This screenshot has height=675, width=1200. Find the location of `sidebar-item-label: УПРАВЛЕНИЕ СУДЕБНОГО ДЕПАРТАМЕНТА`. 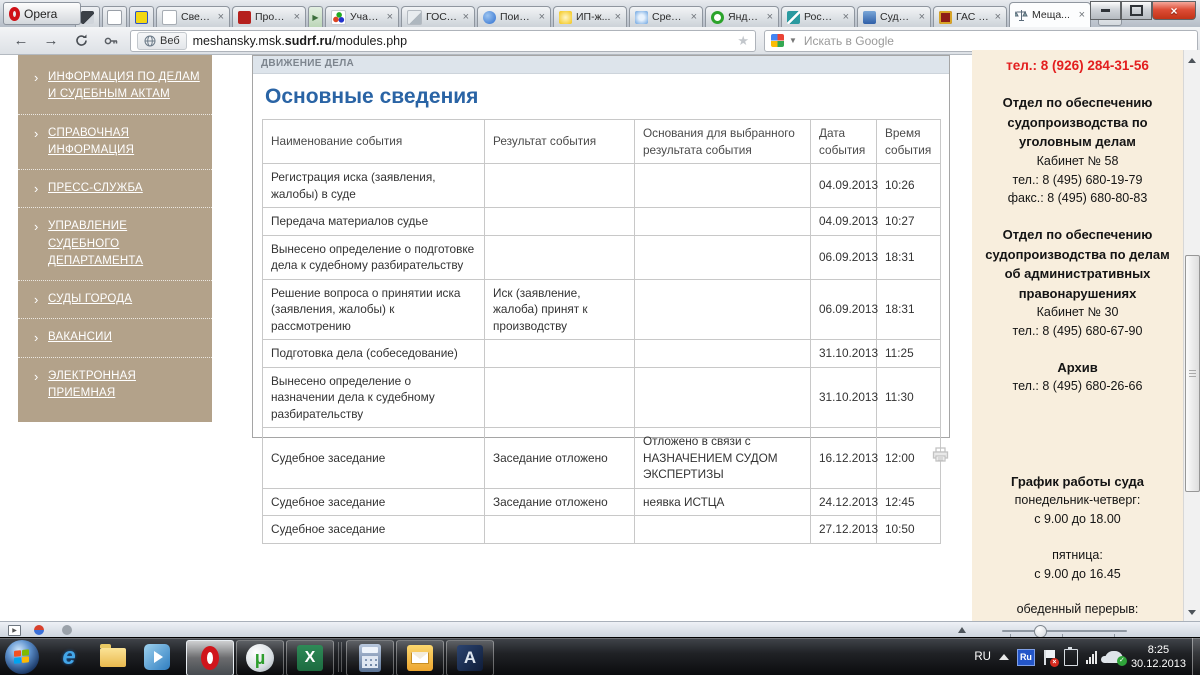

sidebar-item-label: УПРАВЛЕНИЕ СУДЕБНОГО ДЕПАРТАМЕНТА is located at coordinates (96, 243).